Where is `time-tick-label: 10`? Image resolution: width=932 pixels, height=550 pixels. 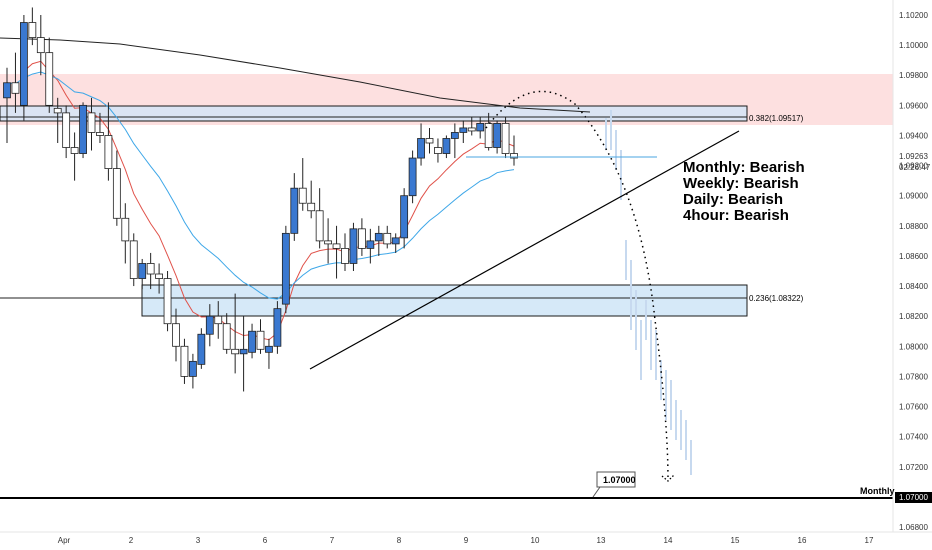 time-tick-label: 10 is located at coordinates (535, 540).